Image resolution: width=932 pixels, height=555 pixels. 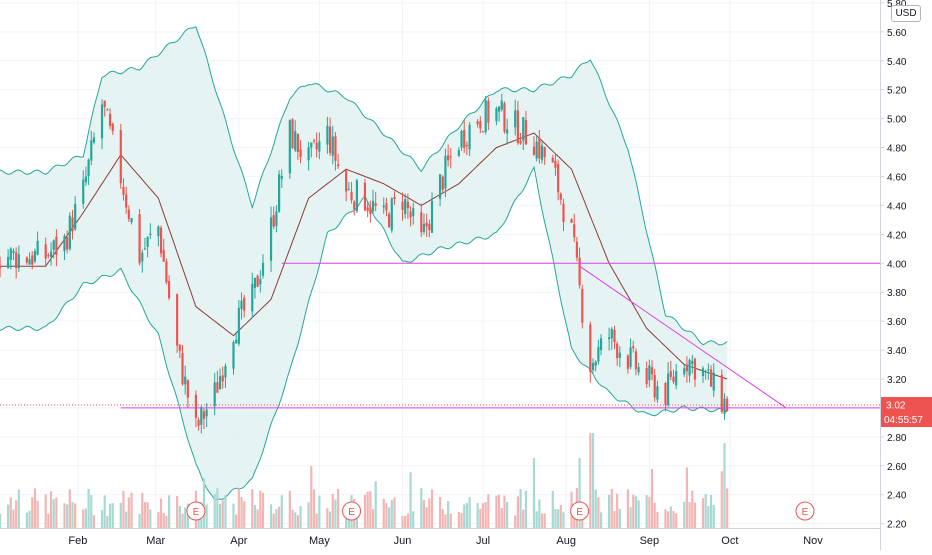 What do you see at coordinates (683, 337) in the screenshot?
I see `descending-trendline` at bounding box center [683, 337].